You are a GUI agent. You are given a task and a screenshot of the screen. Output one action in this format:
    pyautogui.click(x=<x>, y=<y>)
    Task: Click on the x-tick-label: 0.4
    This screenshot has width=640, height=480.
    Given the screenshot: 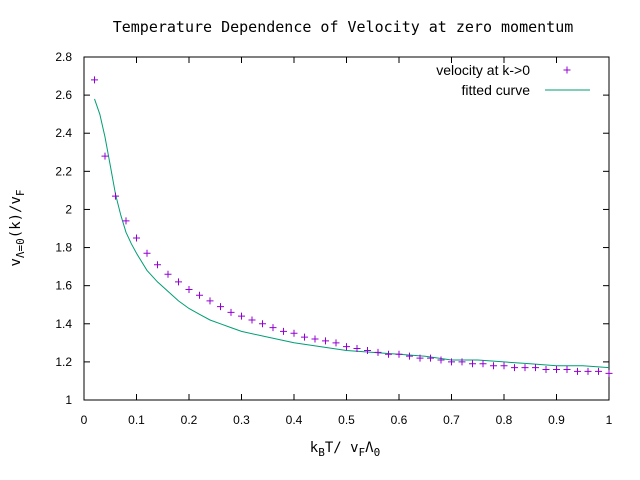 What is the action you would take?
    pyautogui.click(x=294, y=420)
    